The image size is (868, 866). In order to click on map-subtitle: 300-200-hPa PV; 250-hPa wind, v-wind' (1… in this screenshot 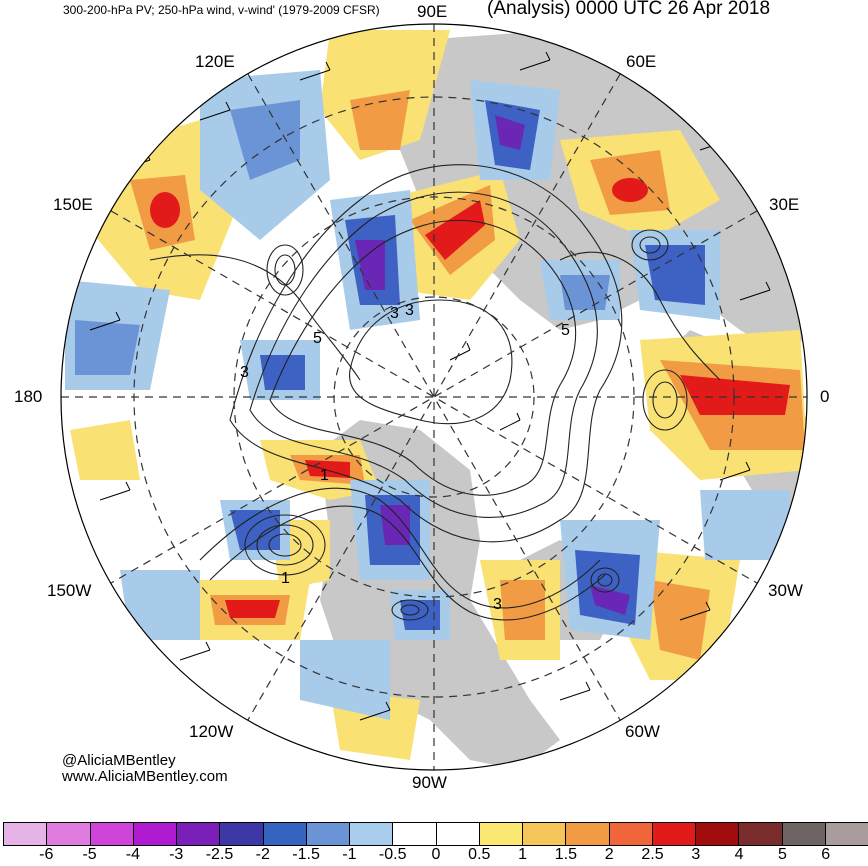, I will do `click(221, 10)`.